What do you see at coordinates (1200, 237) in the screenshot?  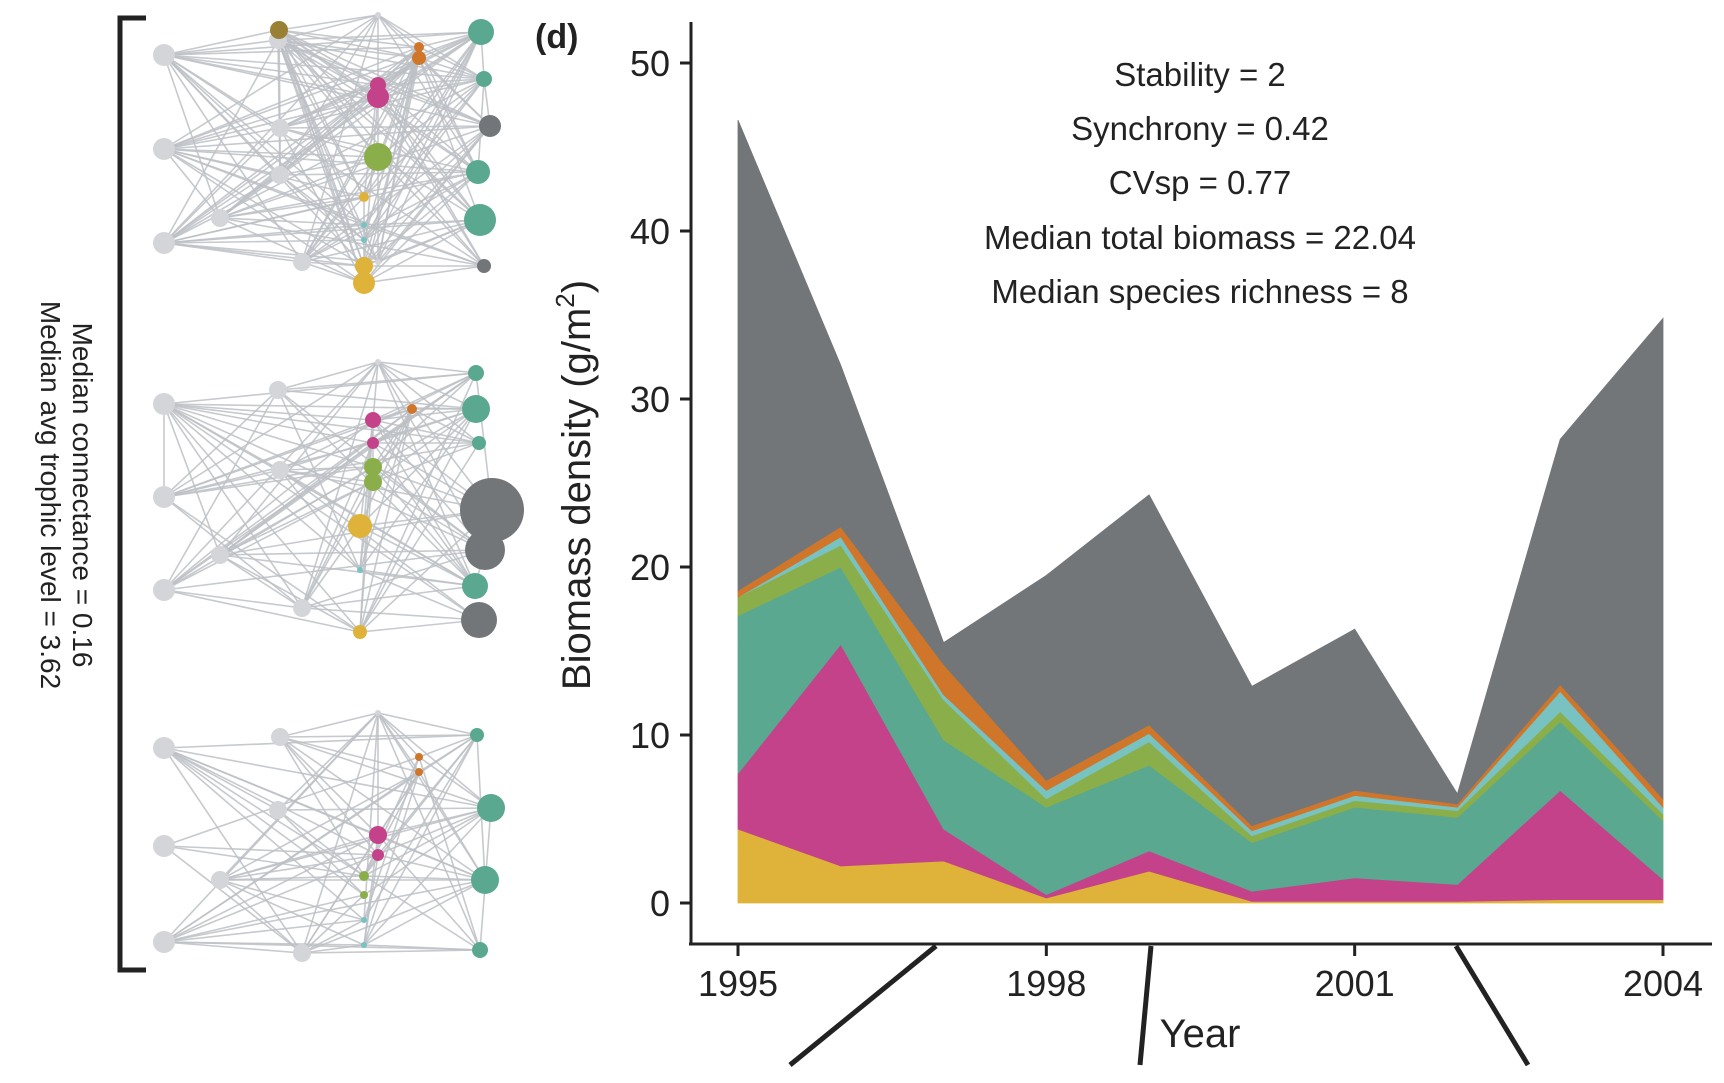 I see `stat-median-biomass: Median total biomass = 22.04` at bounding box center [1200, 237].